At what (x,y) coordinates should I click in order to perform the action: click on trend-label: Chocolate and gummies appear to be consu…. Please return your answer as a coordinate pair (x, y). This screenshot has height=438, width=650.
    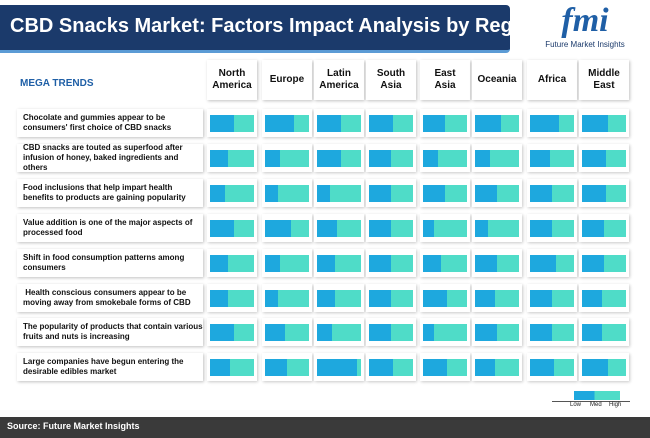
    Looking at the image, I should click on (110, 123).